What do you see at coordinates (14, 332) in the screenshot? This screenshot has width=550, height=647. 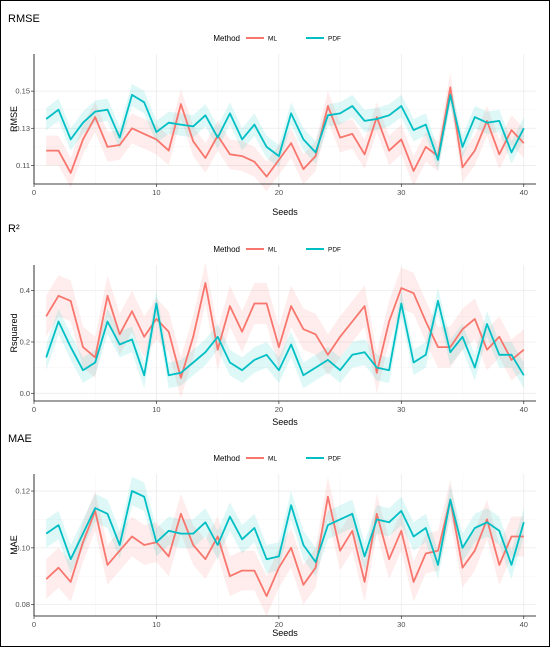 I see `y-axis-title: Rsquared` at bounding box center [14, 332].